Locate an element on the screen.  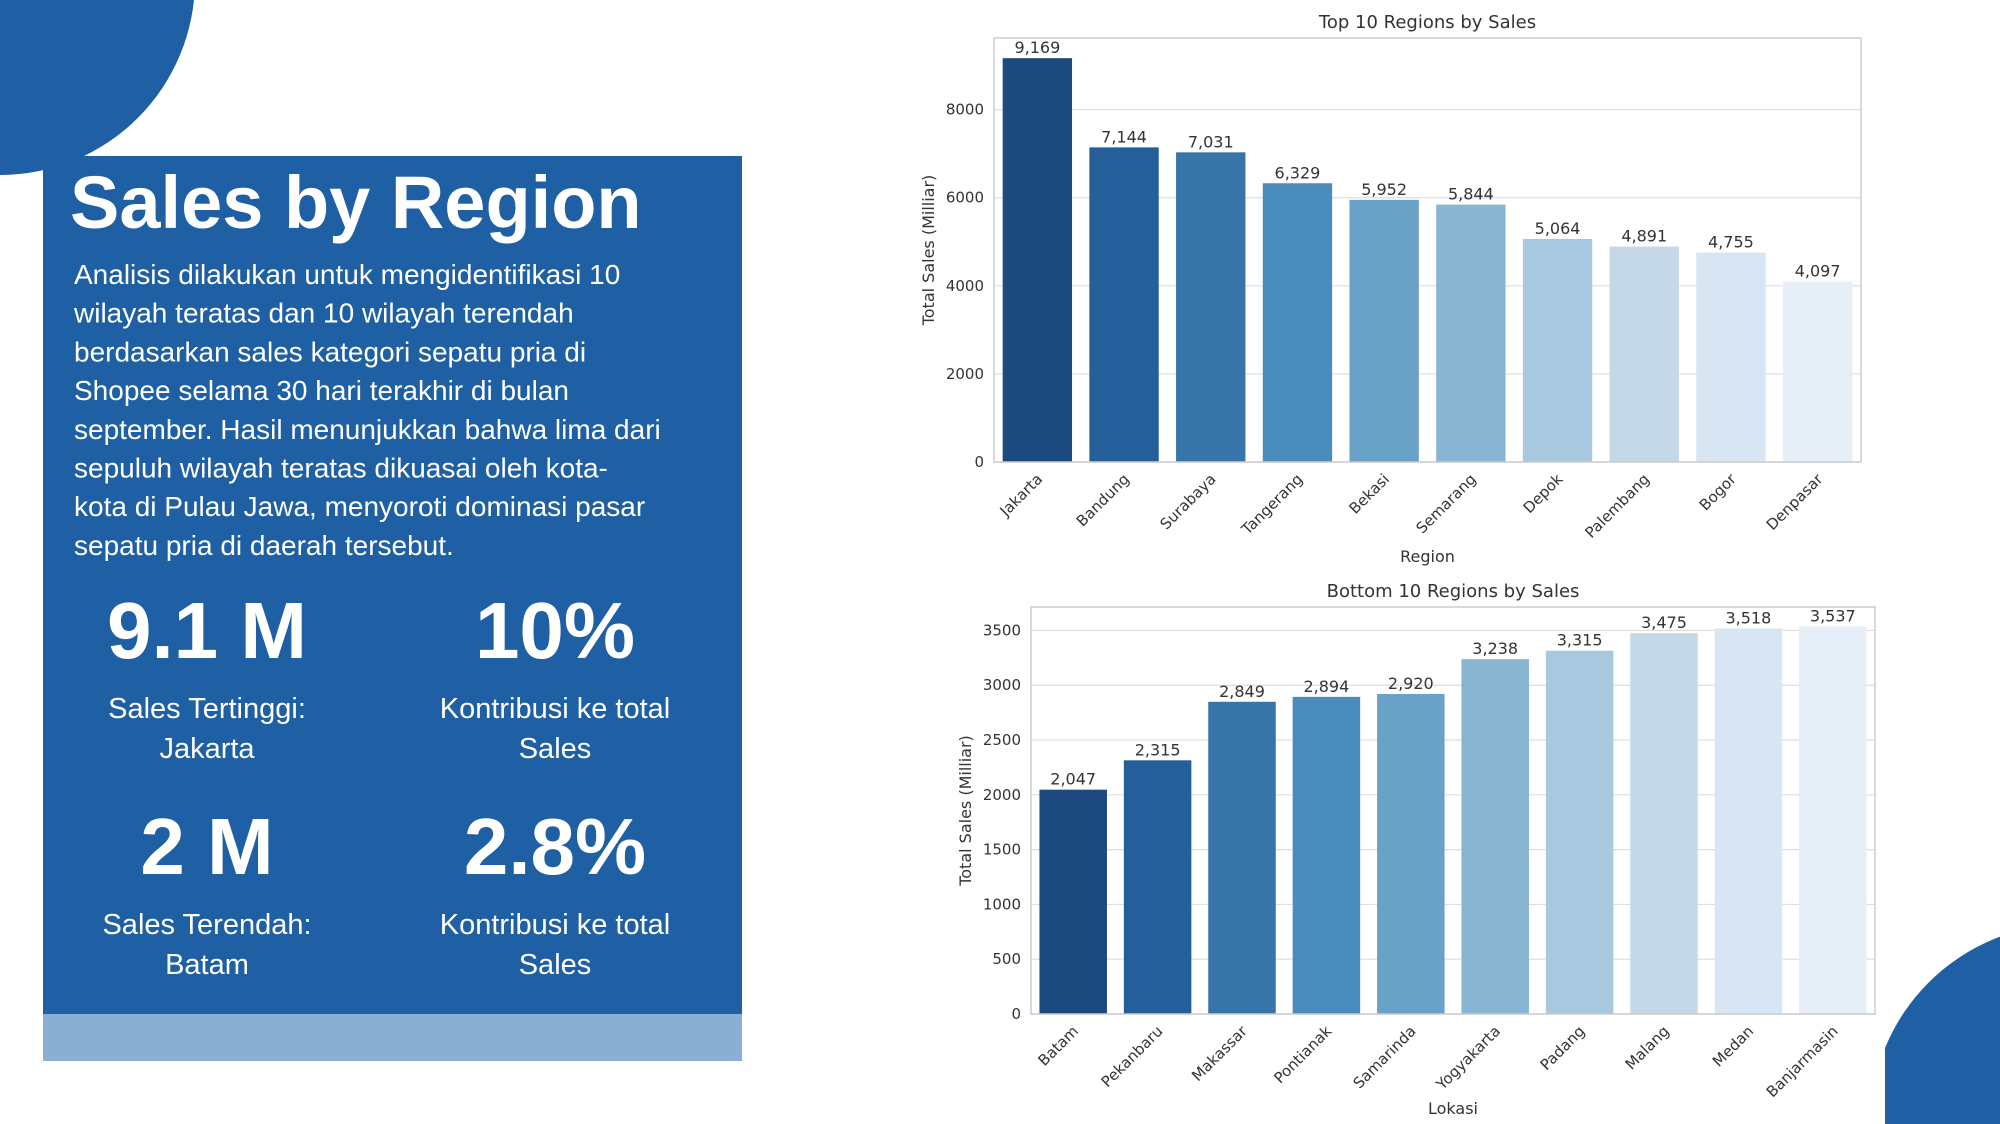
y-tick-label: 3000 is located at coordinates (1002, 685).